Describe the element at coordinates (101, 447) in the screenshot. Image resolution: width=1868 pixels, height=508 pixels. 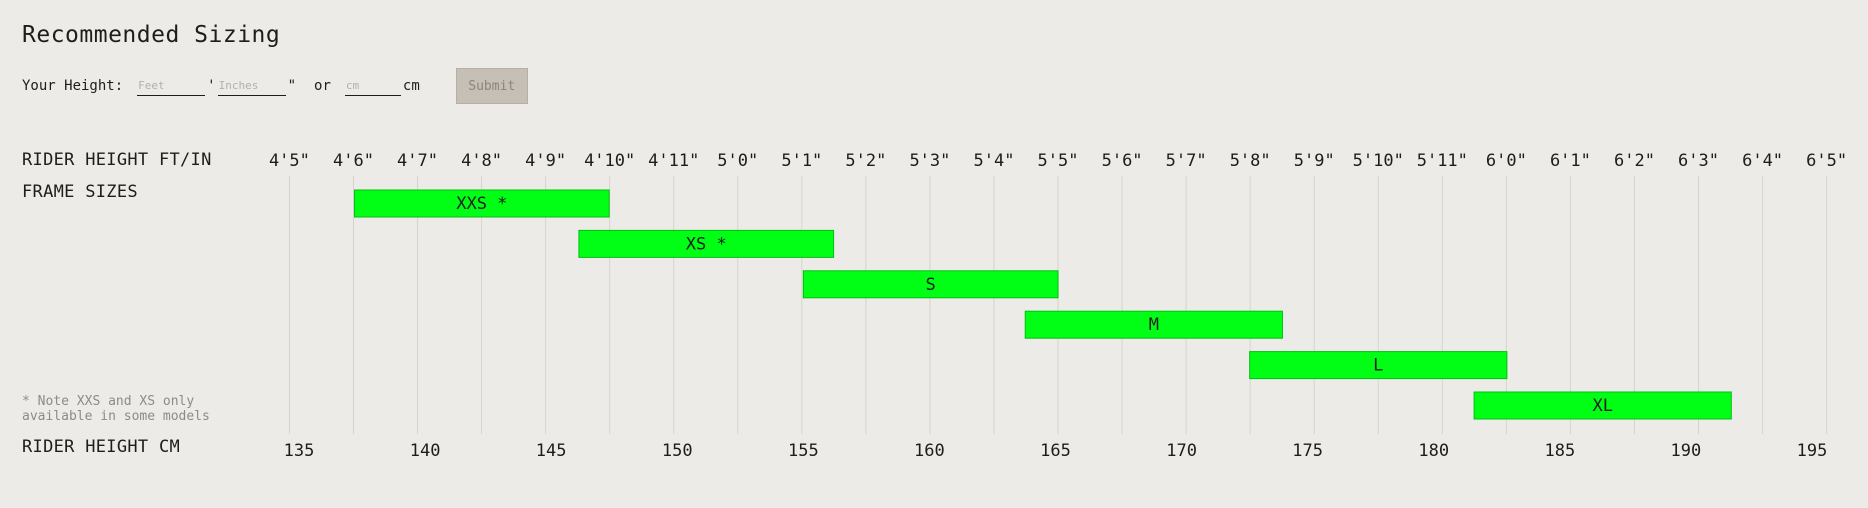
I see `cm-row-label: RIDER HEIGHT CM` at that location.